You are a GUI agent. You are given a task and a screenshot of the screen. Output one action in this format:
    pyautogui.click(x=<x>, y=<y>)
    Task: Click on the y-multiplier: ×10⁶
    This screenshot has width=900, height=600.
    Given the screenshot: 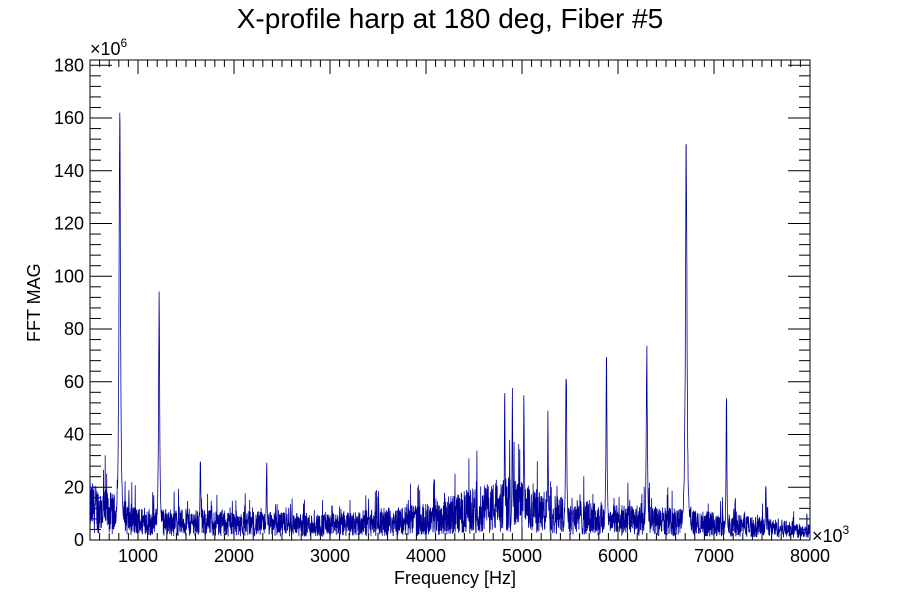 What is the action you would take?
    pyautogui.click(x=109, y=47)
    